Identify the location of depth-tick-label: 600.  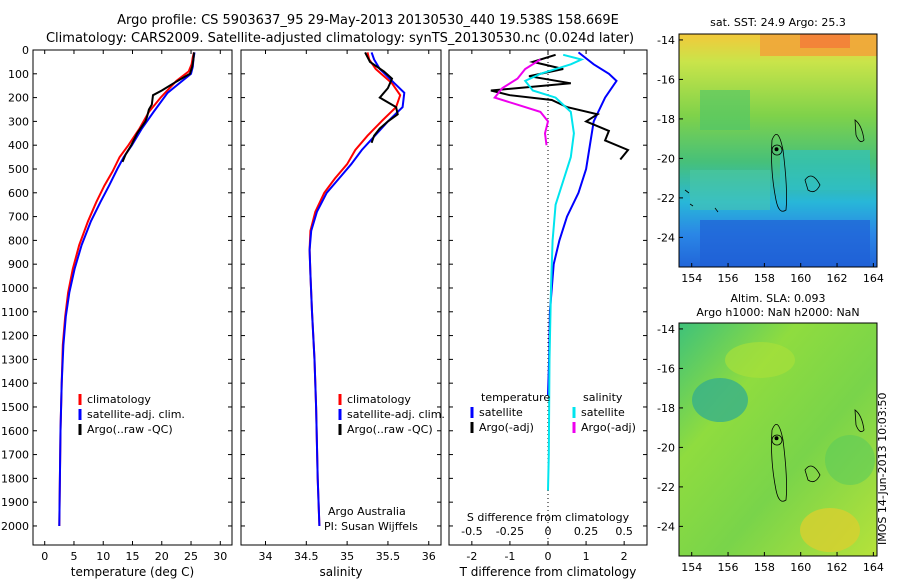
(18, 193).